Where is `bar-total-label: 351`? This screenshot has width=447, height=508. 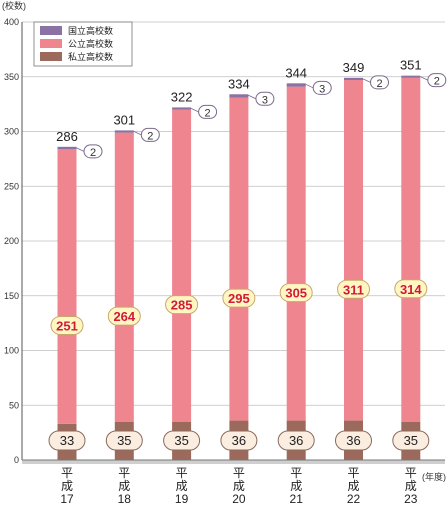 bar-total-label: 351 is located at coordinates (411, 65).